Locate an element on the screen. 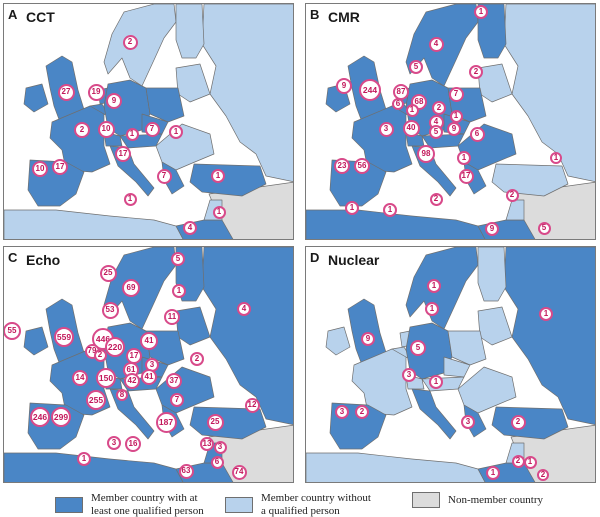 The image size is (600, 517). panel-title: CCT is located at coordinates (40, 17).